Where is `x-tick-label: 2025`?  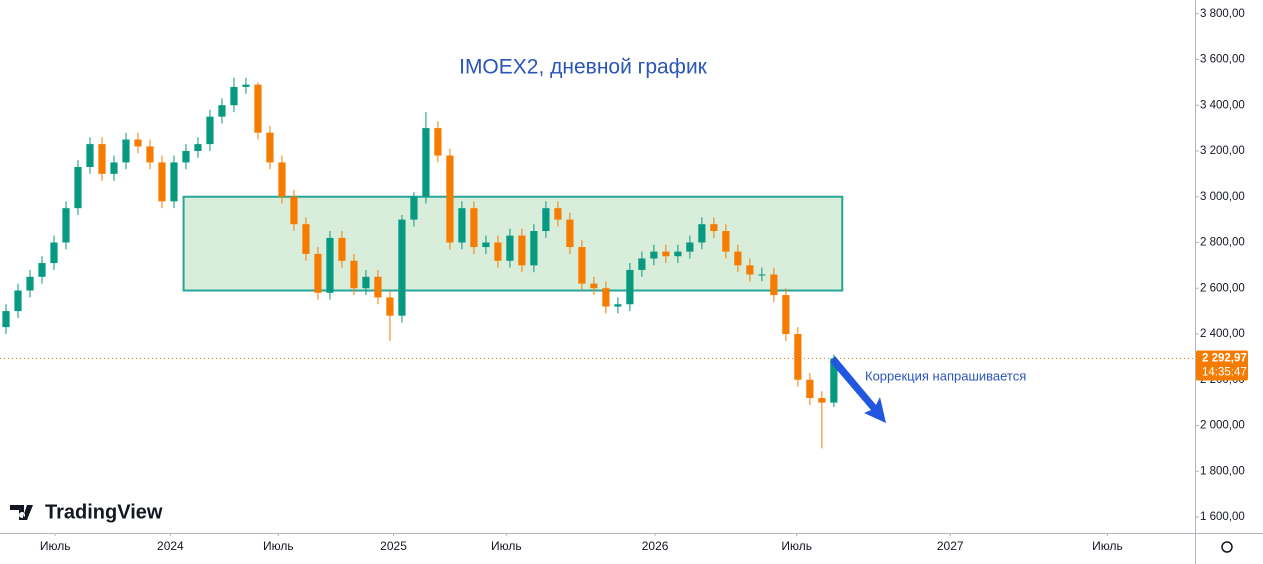 x-tick-label: 2025 is located at coordinates (393, 546).